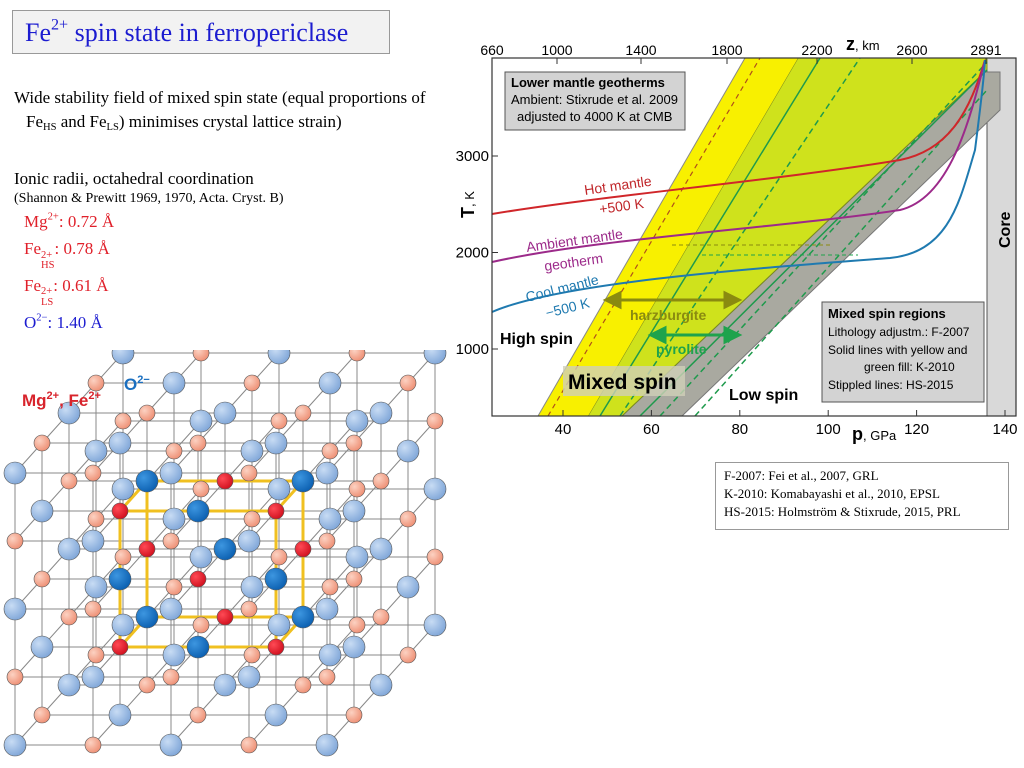 The image size is (1024, 768). I want to click on arrow-head, so click(657, 335).